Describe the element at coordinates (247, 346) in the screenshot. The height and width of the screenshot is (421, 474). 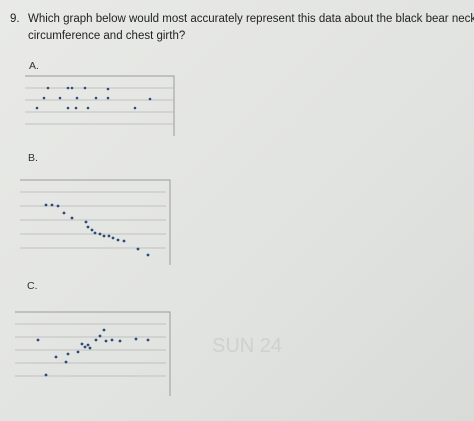
I see `watermark: SUN 24` at that location.